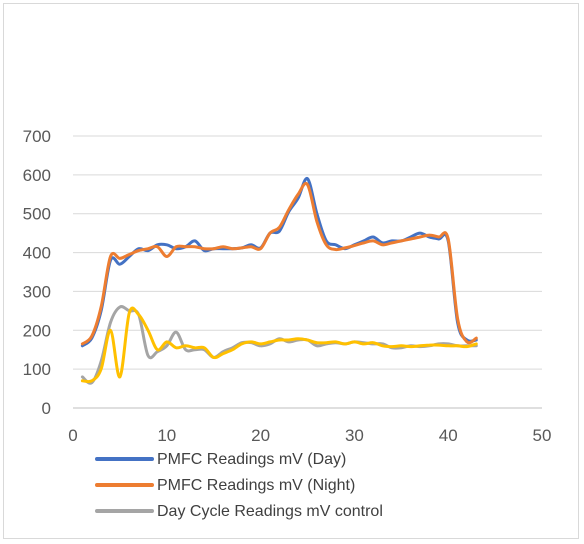 The width and height of the screenshot is (584, 544). Describe the element at coordinates (251, 459) in the screenshot. I see `legend-label: PMFC Readings mV (Day)` at that location.